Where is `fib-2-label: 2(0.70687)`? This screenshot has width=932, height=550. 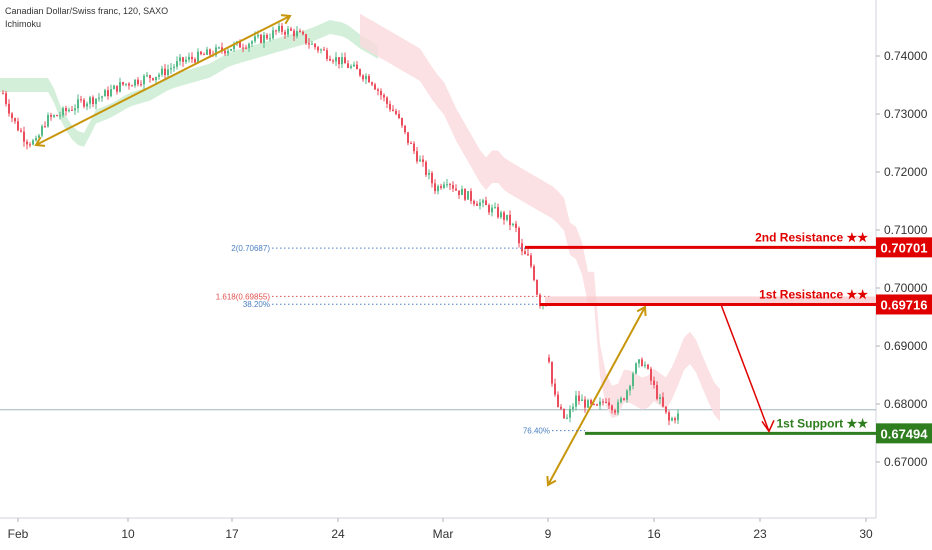
fib-2-label: 2(0.70687) is located at coordinates (250, 248).